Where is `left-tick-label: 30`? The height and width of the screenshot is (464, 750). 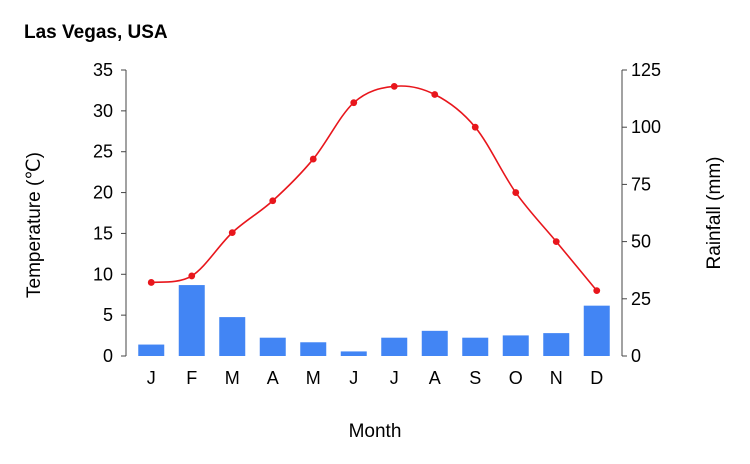 left-tick-label: 30 is located at coordinates (103, 111).